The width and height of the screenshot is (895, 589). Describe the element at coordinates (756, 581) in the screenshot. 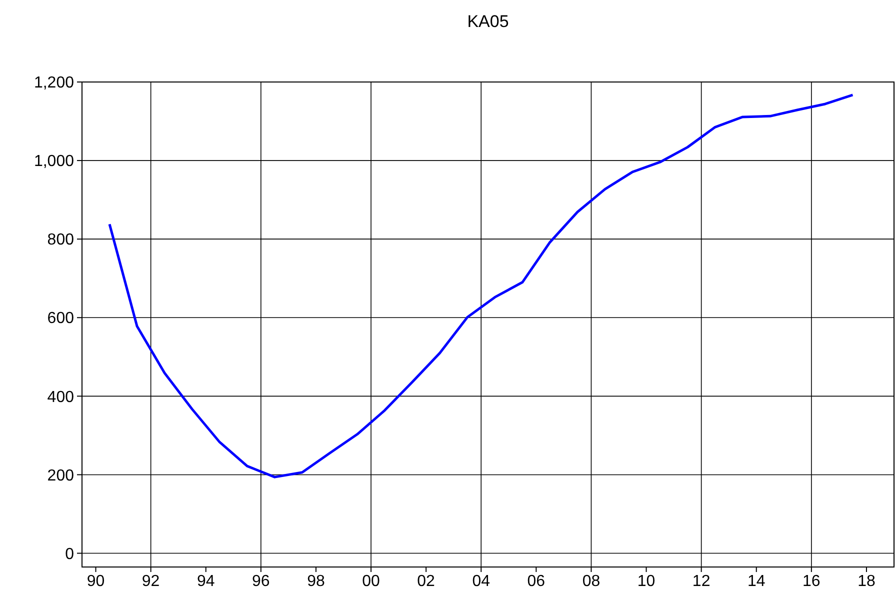

I see `x-tick-label: 14` at that location.